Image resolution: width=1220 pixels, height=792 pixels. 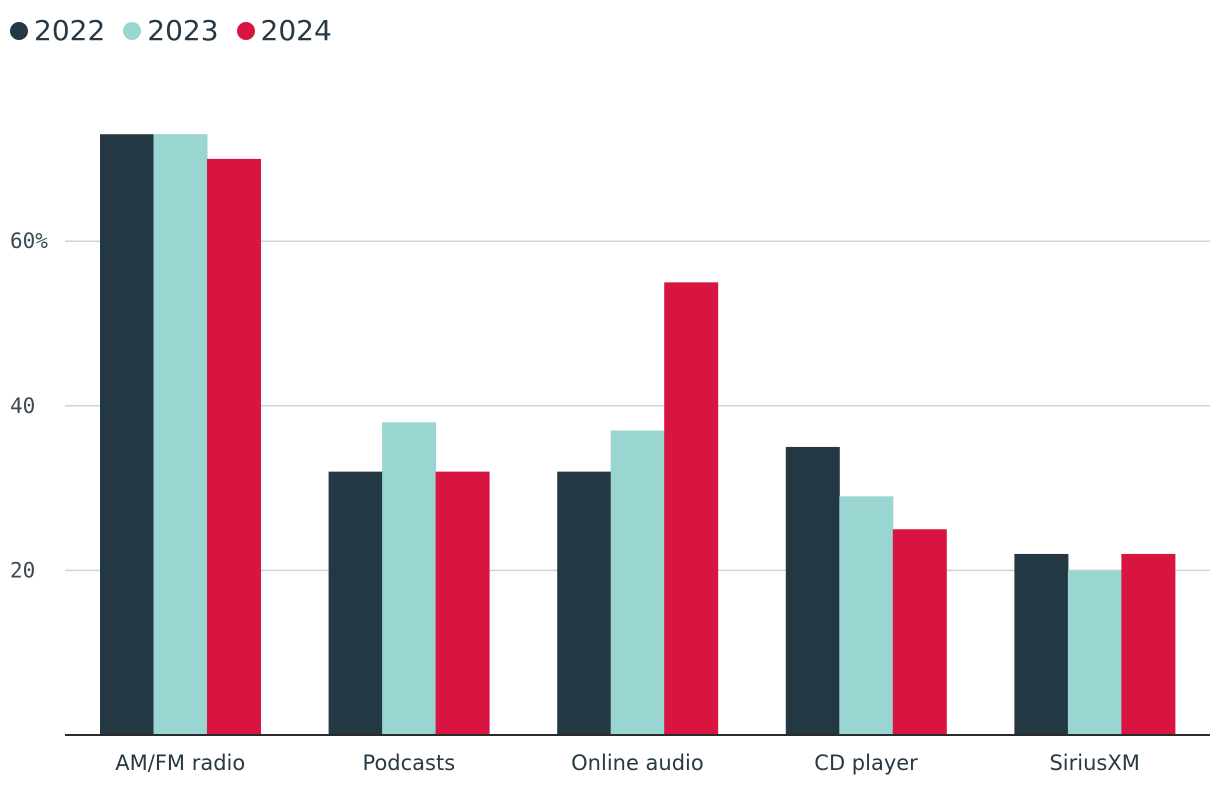 I want to click on legend-swatch-2022, so click(x=19, y=30).